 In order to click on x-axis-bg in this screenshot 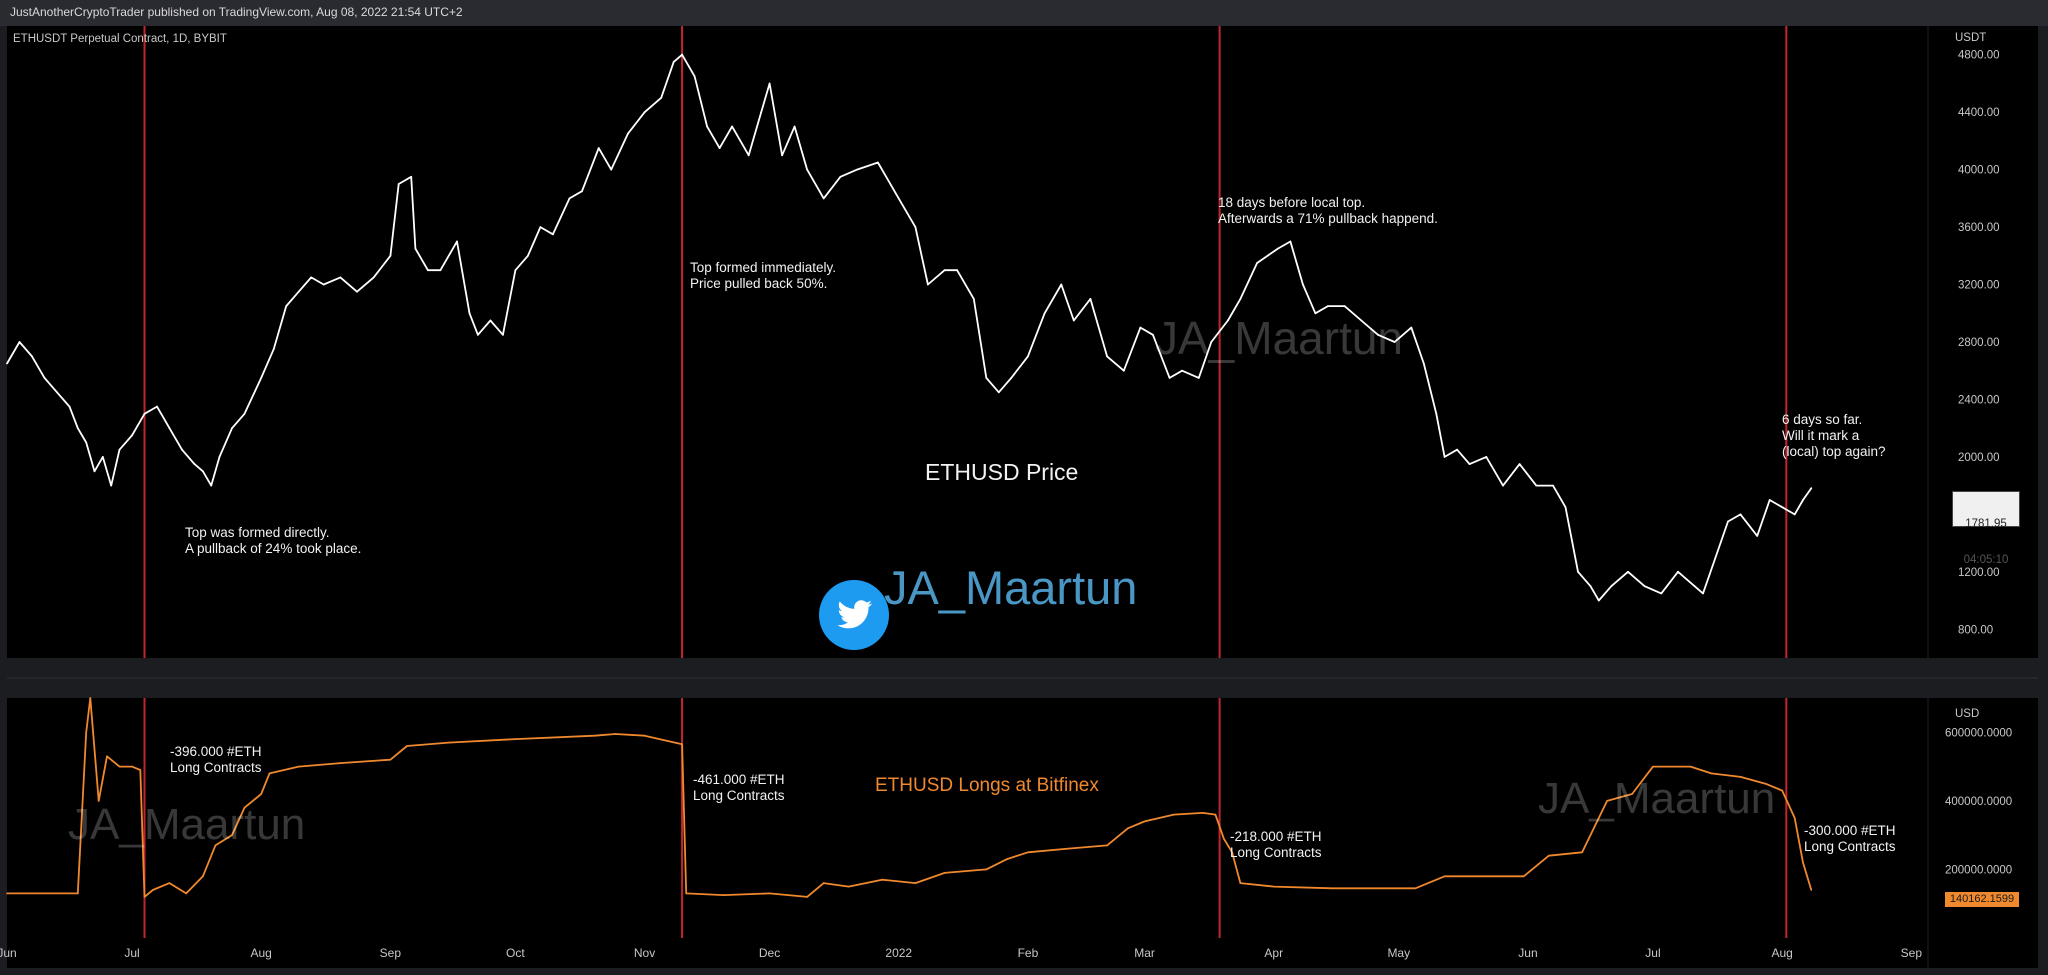, I will do `click(1022, 953)`.